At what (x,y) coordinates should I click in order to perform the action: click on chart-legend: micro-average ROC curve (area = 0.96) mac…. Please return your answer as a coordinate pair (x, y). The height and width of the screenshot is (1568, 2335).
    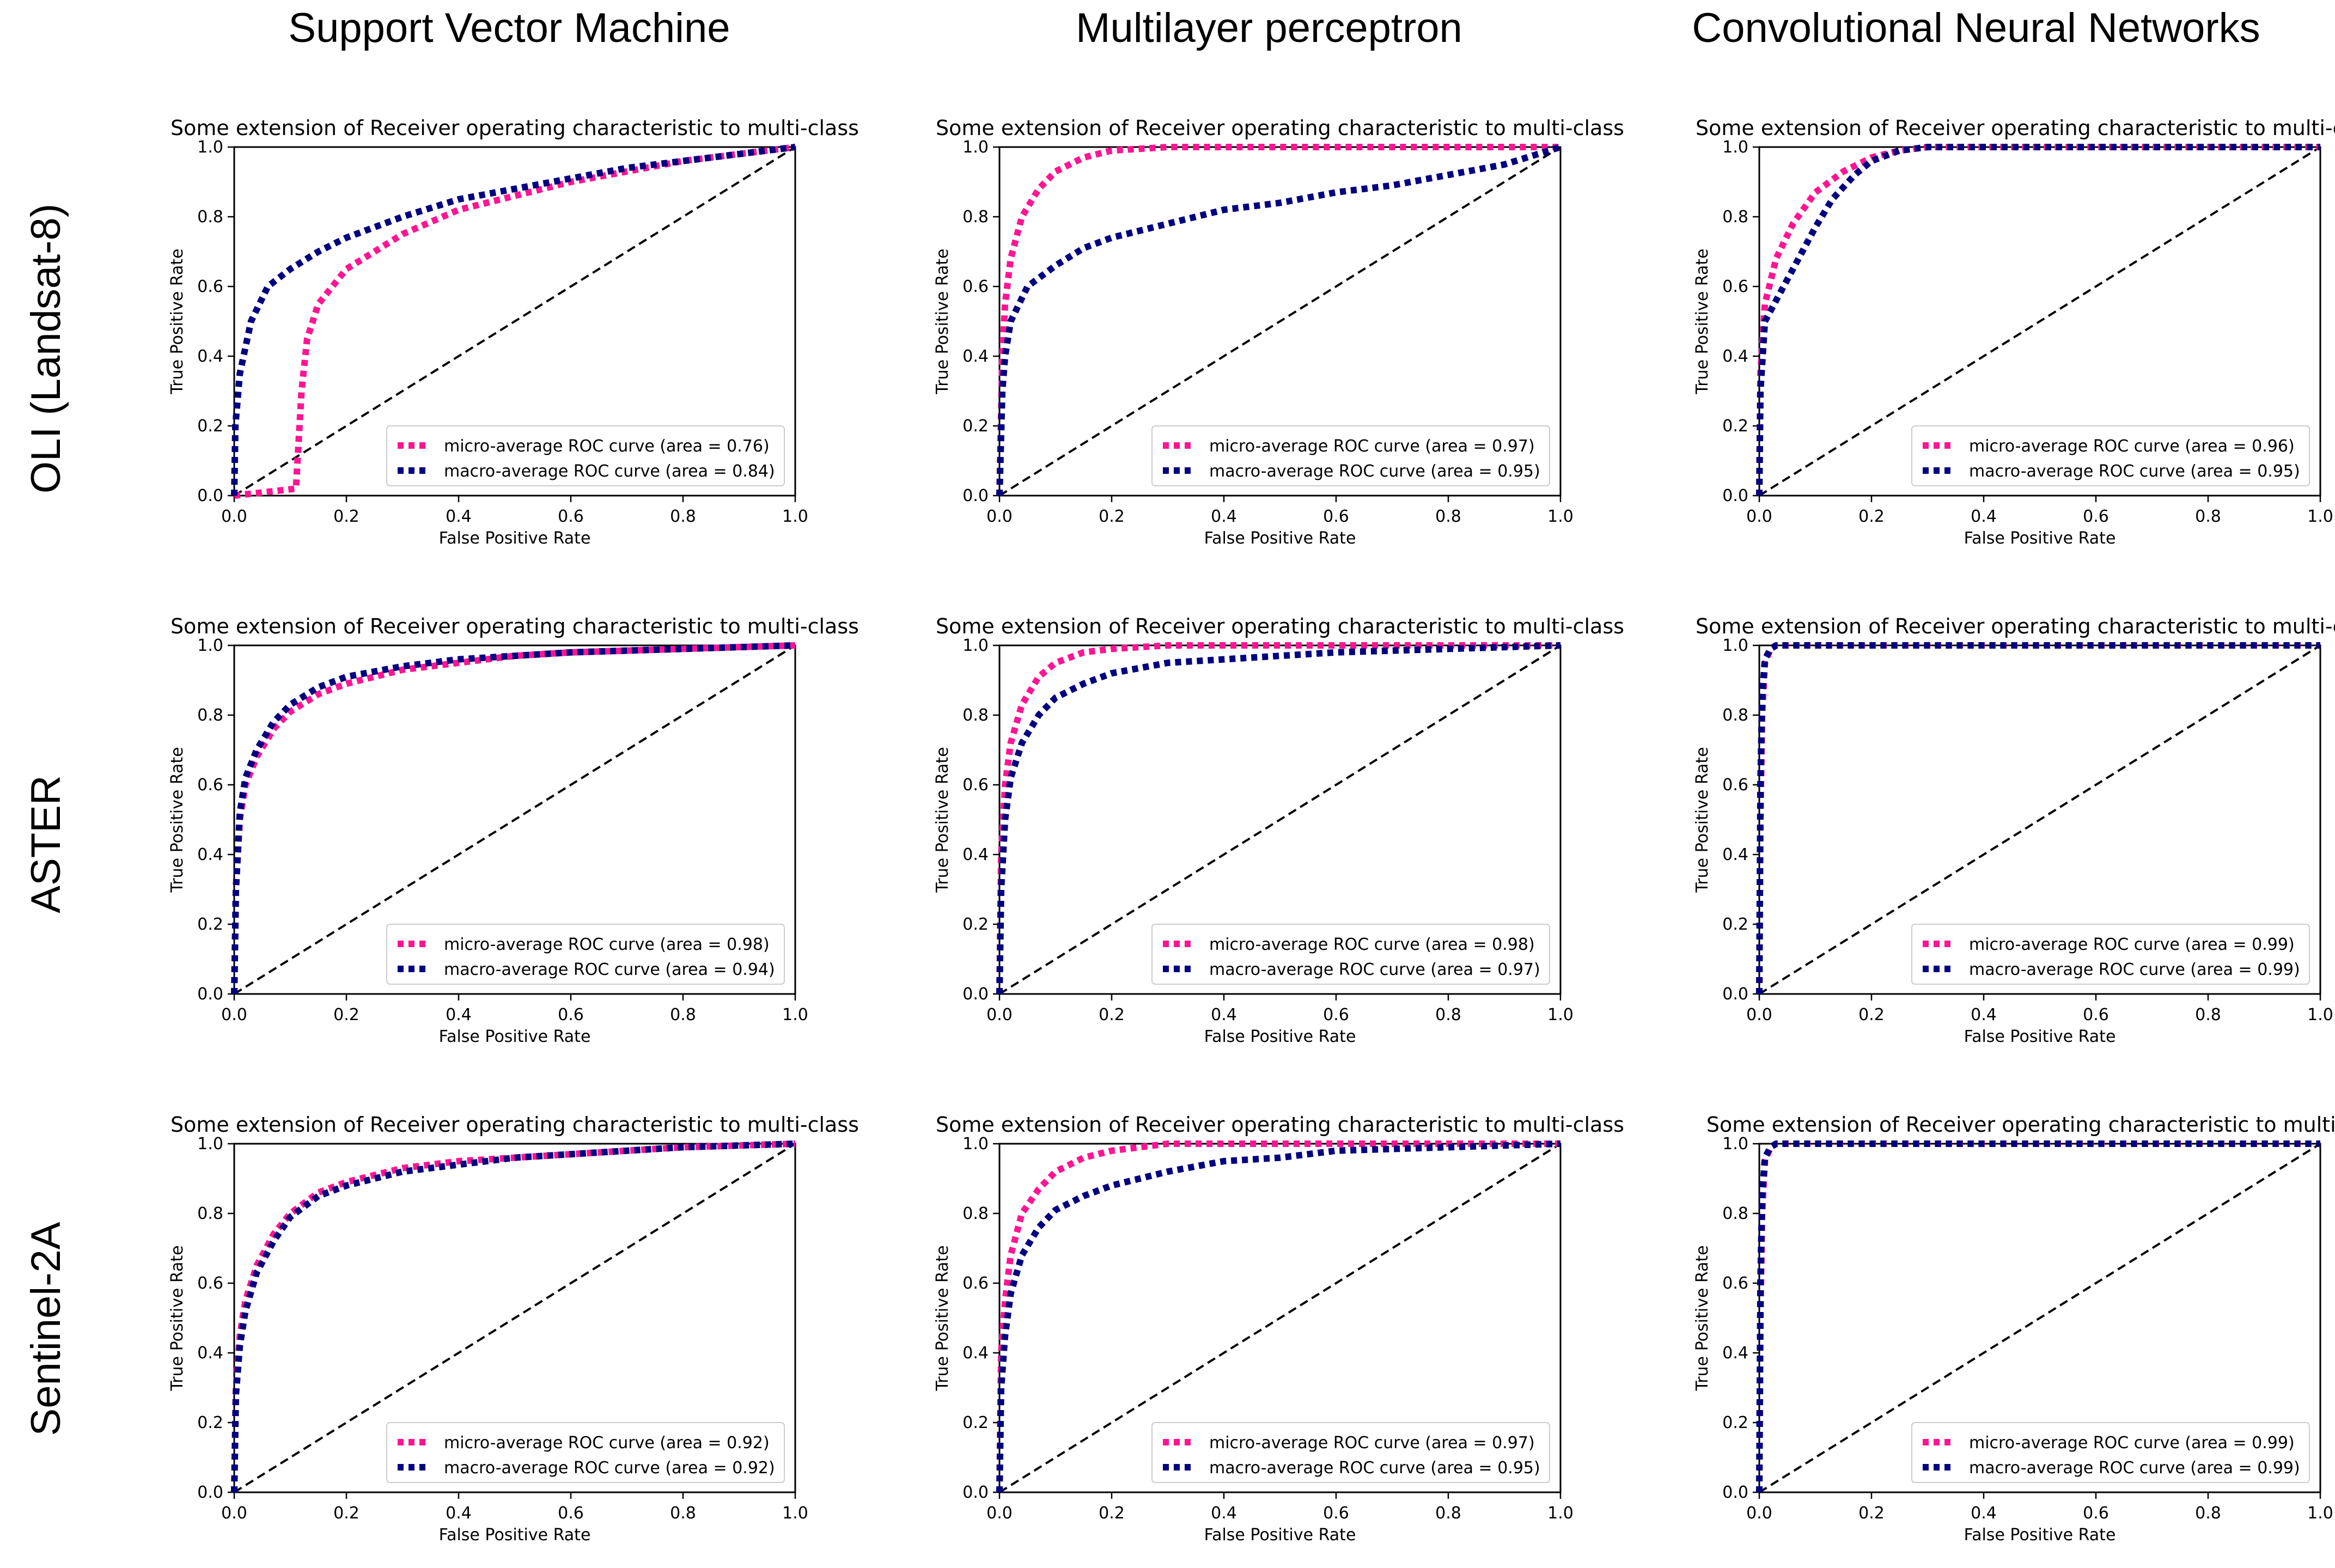
    Looking at the image, I should click on (2110, 456).